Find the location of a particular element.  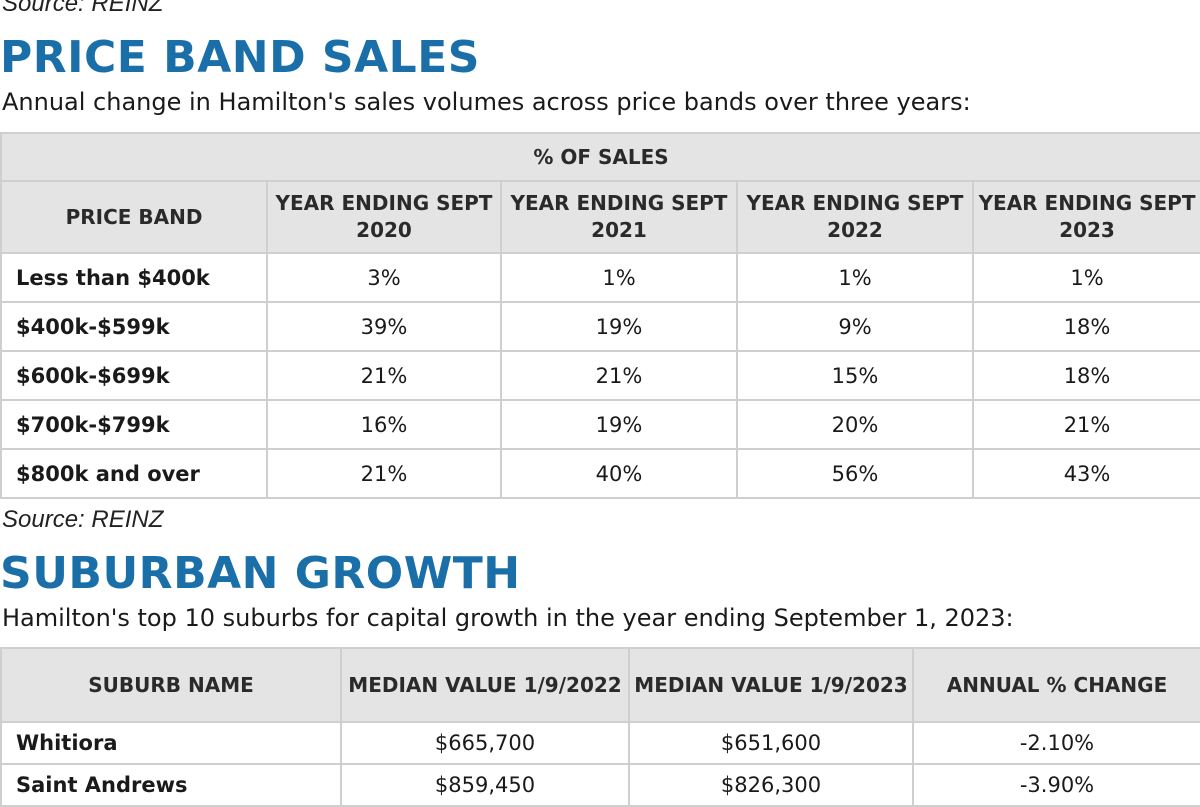

col-header-sept-2020: YEAR ENDING SEPT 2020 is located at coordinates (384, 217).